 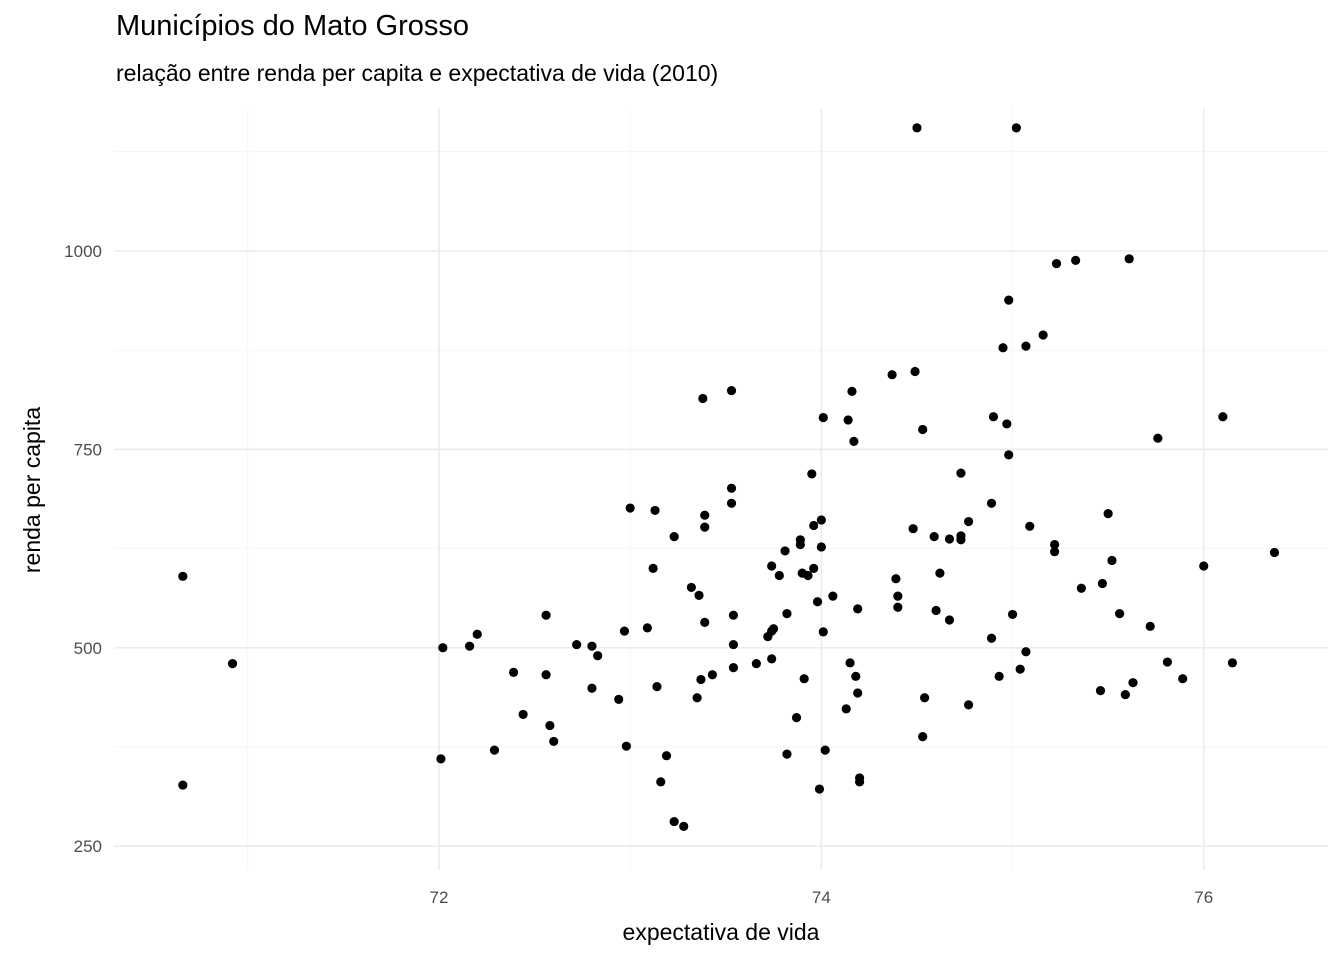 I want to click on x-axis-ticks: 72 74 76, so click(x=822, y=897).